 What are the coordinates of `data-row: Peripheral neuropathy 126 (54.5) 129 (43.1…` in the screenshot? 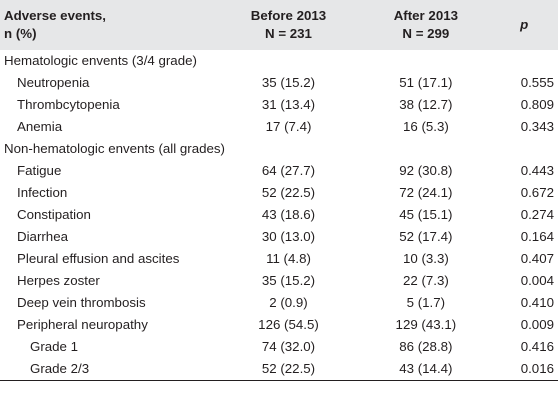 It's located at (279, 325).